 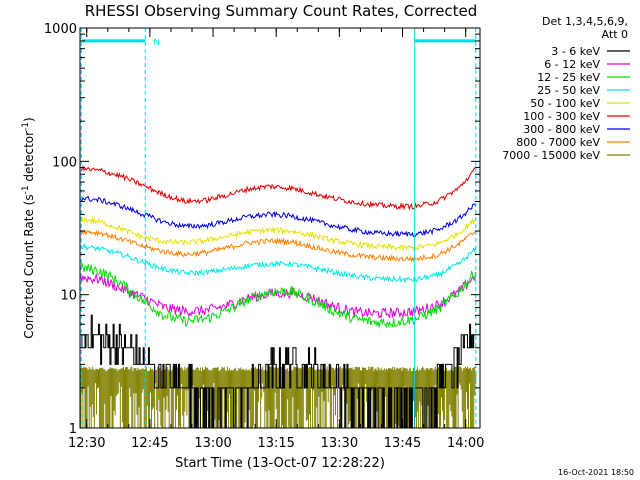 What do you see at coordinates (402, 443) in the screenshot?
I see `x-tick-label: 13:45` at bounding box center [402, 443].